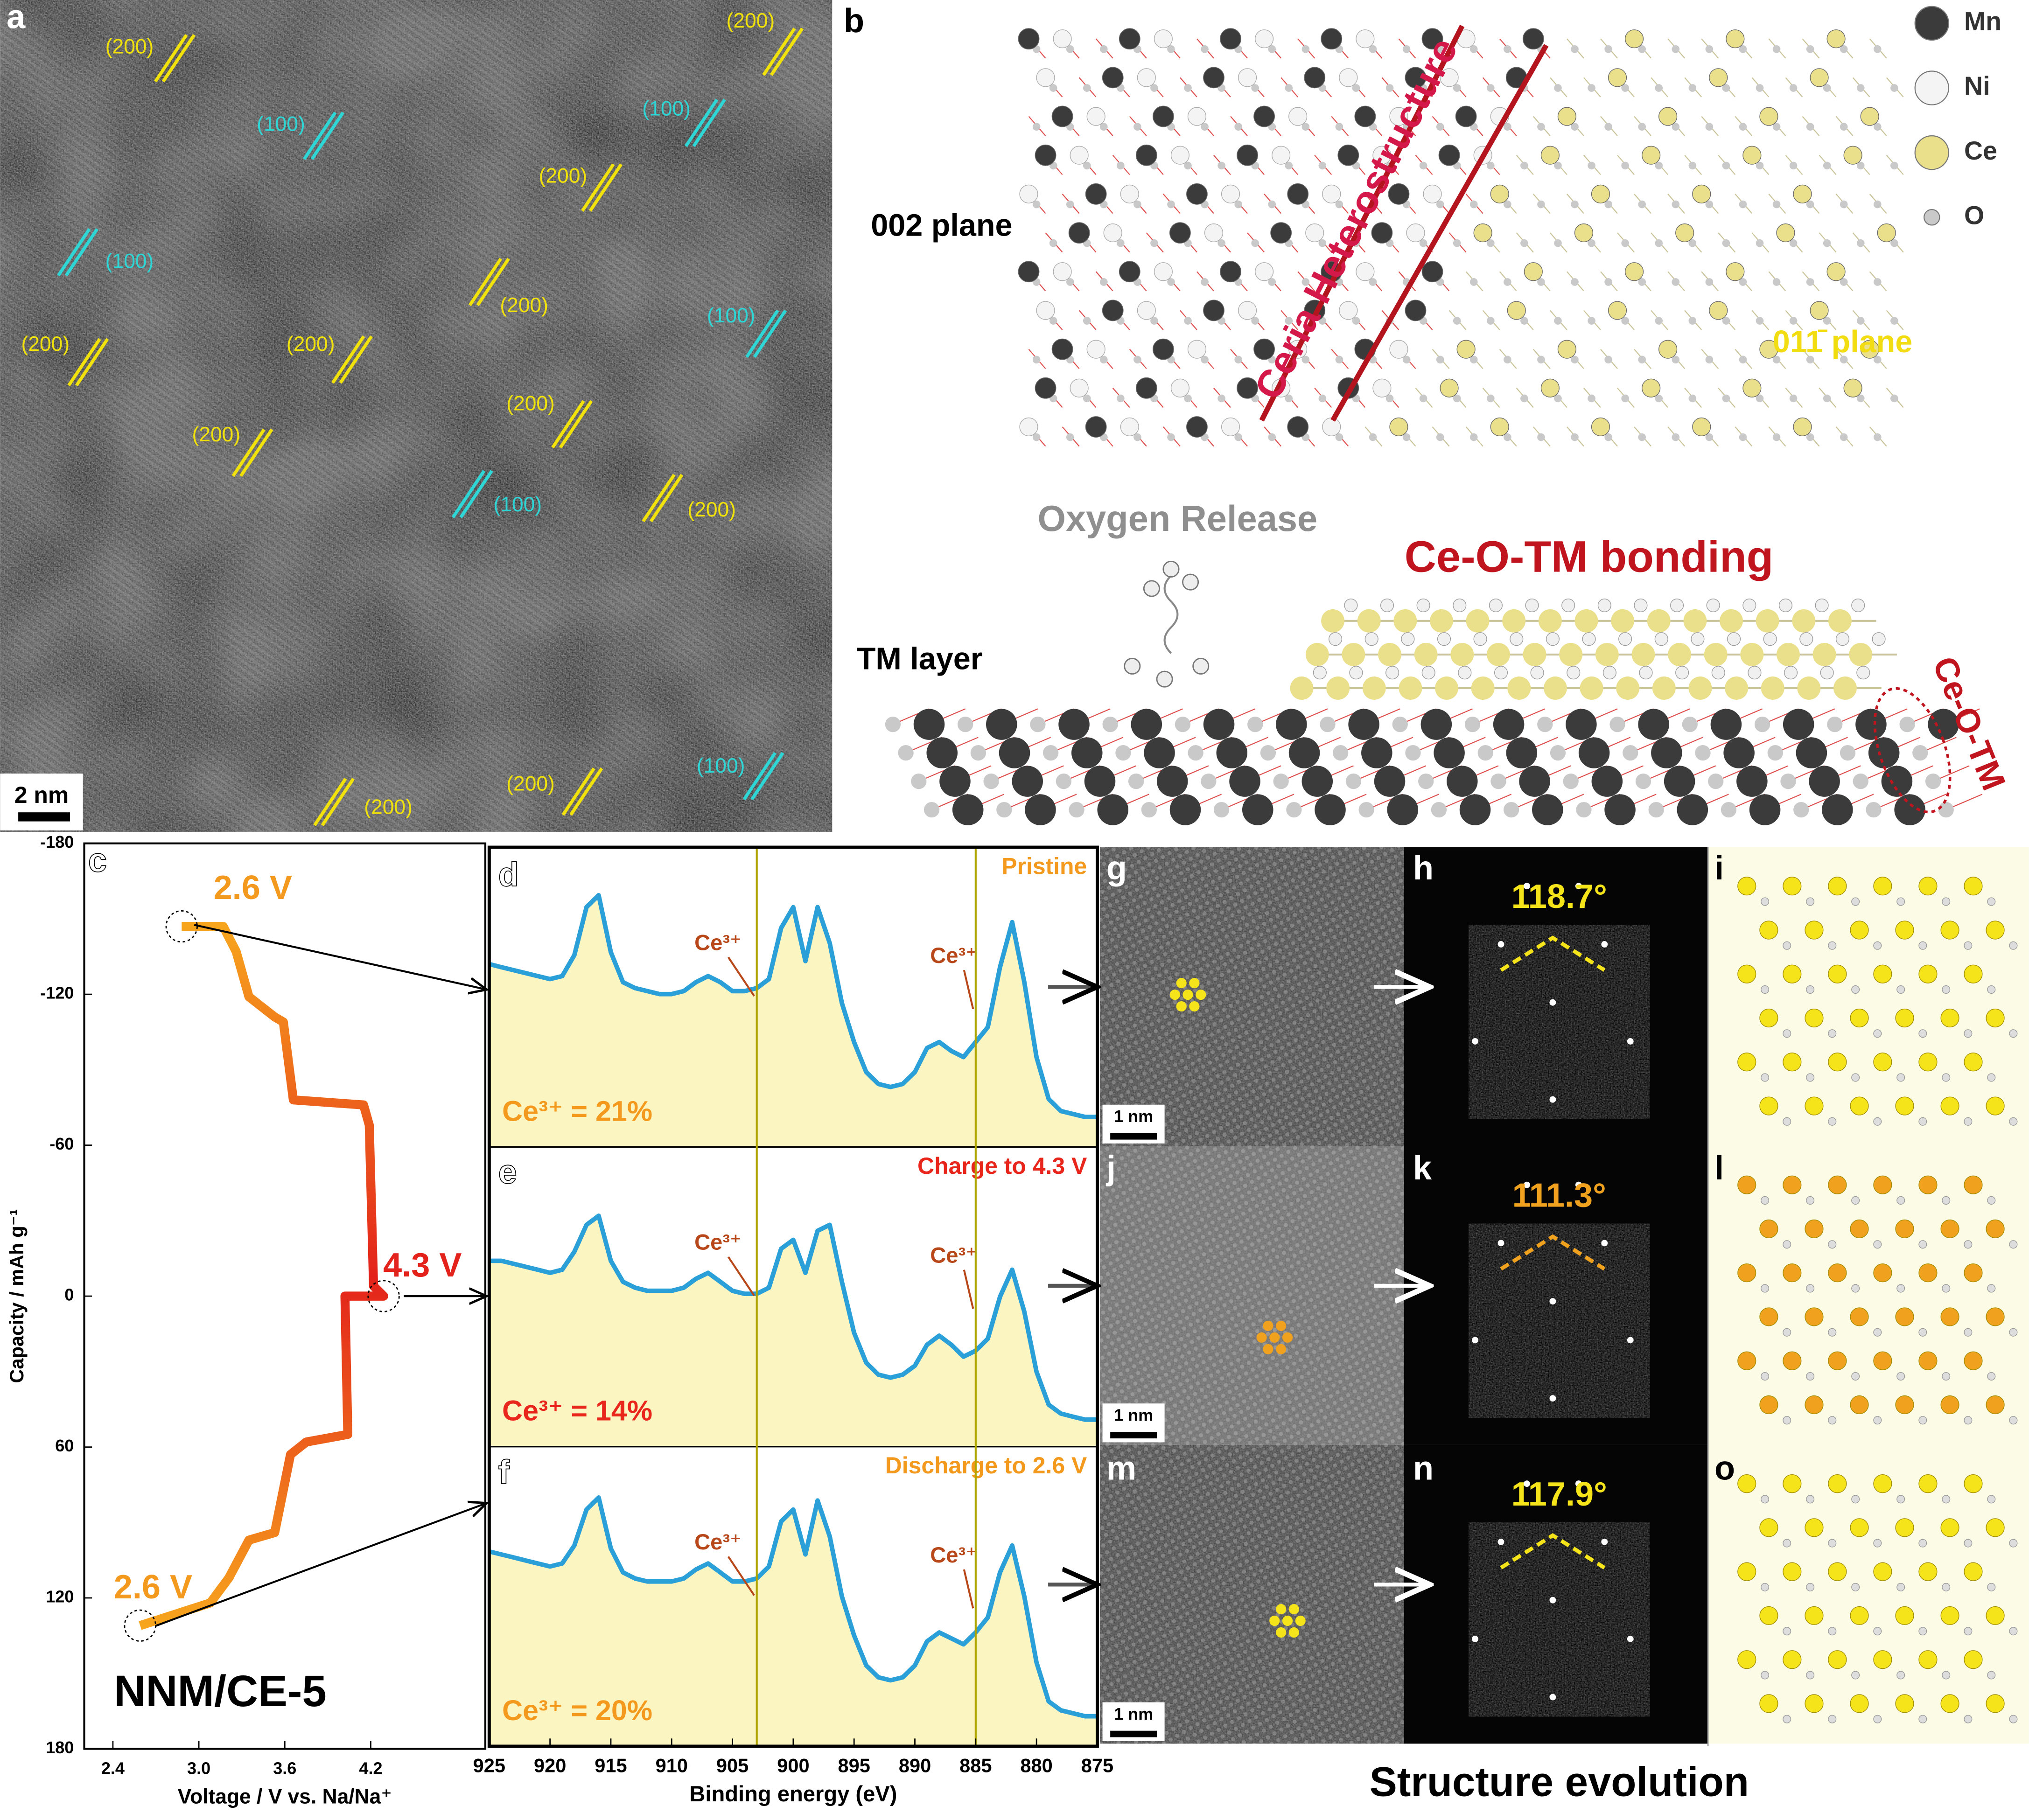  Describe the element at coordinates (285, 1768) in the screenshot. I see `x-tick-label: 3.6` at that location.